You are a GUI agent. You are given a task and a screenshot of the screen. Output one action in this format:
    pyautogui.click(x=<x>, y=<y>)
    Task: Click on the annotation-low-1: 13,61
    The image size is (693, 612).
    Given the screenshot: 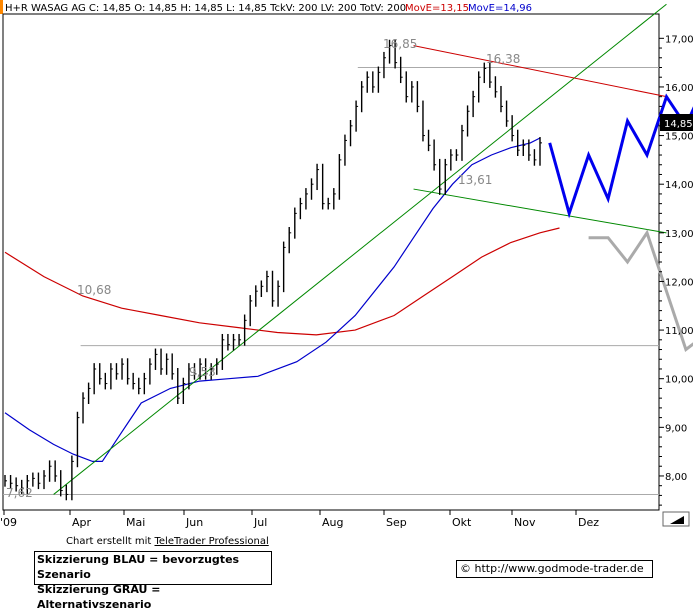 What is the action you would take?
    pyautogui.click(x=475, y=180)
    